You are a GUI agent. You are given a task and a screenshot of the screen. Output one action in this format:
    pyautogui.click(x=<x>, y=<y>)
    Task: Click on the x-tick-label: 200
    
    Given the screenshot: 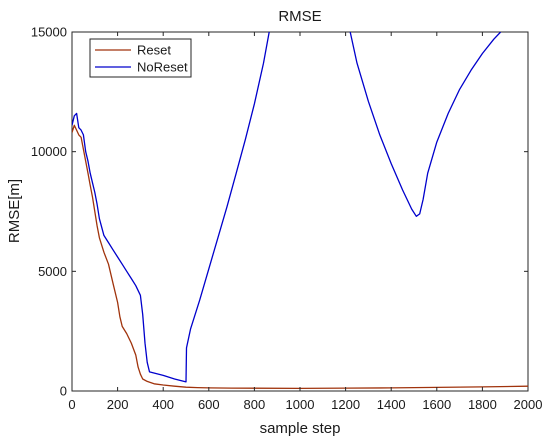 What is the action you would take?
    pyautogui.click(x=118, y=404)
    